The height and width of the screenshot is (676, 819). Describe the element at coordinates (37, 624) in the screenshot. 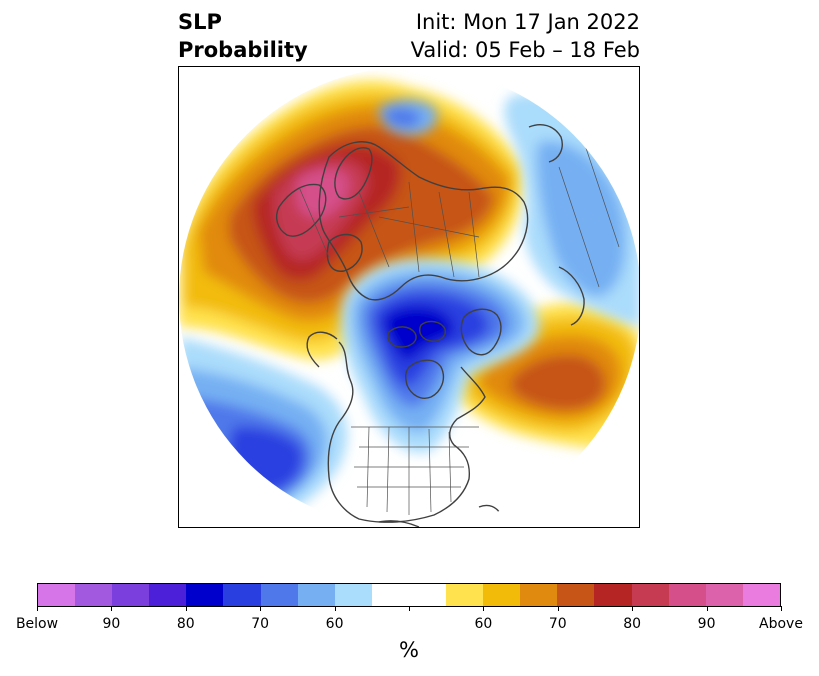

I see `colorbar-tick-label: Below` at that location.